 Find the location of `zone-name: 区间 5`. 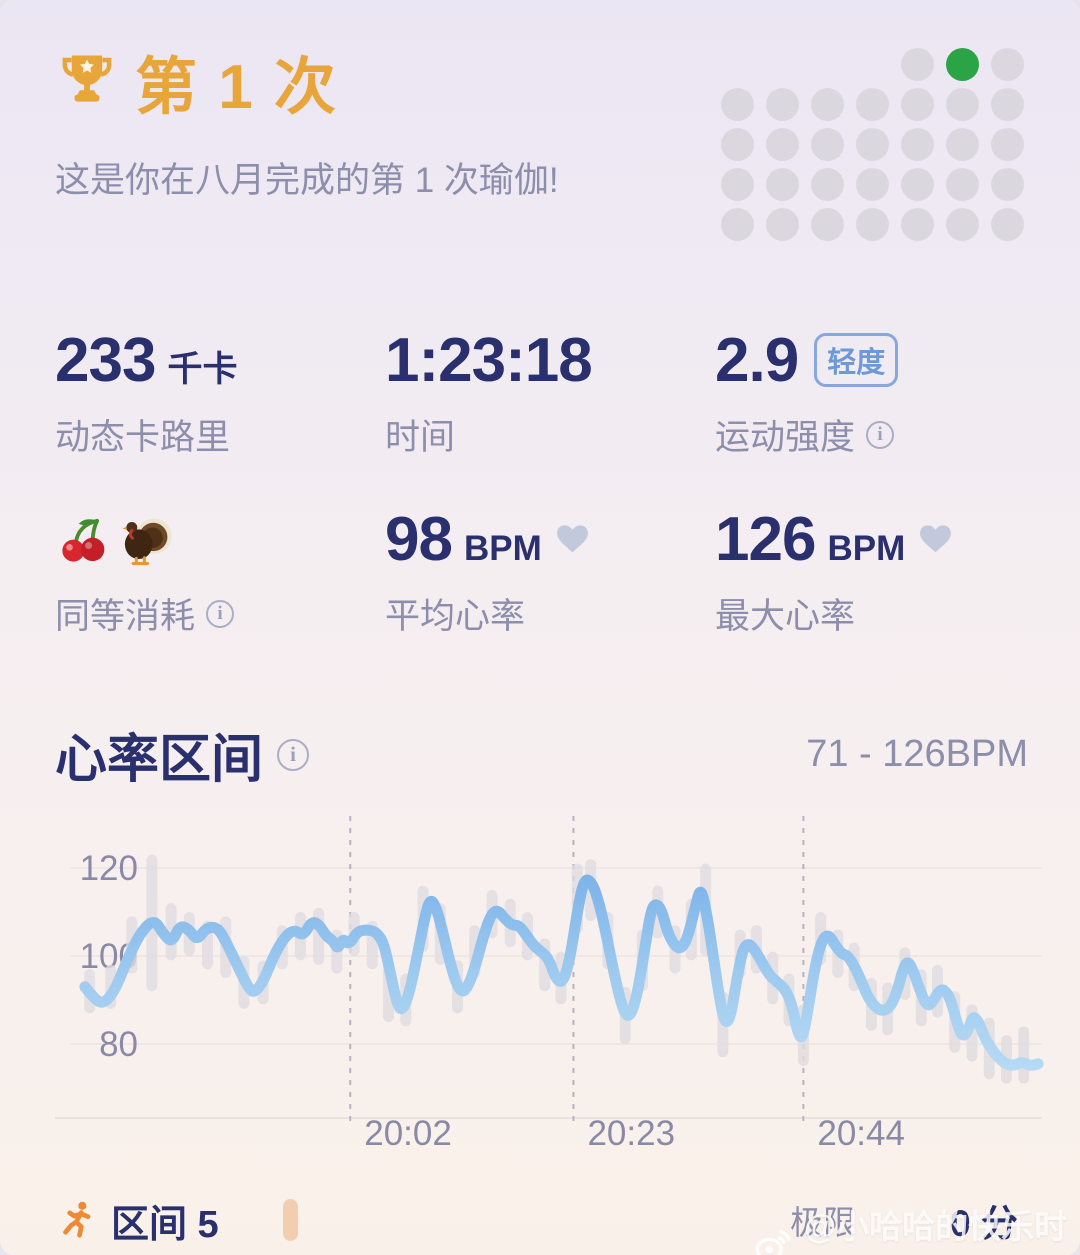

zone-name: 区间 5 is located at coordinates (165, 1224).